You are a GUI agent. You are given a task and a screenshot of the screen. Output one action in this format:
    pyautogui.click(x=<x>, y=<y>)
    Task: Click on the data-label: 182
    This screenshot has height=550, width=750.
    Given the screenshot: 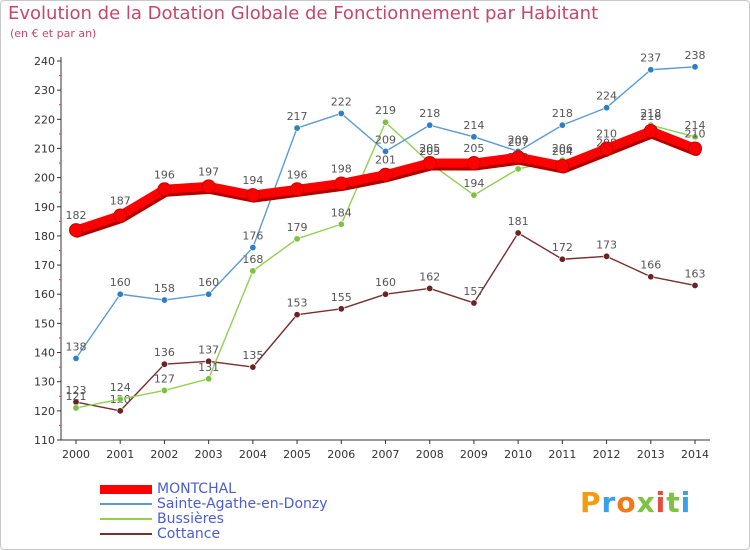 What is the action you would take?
    pyautogui.click(x=76, y=215)
    